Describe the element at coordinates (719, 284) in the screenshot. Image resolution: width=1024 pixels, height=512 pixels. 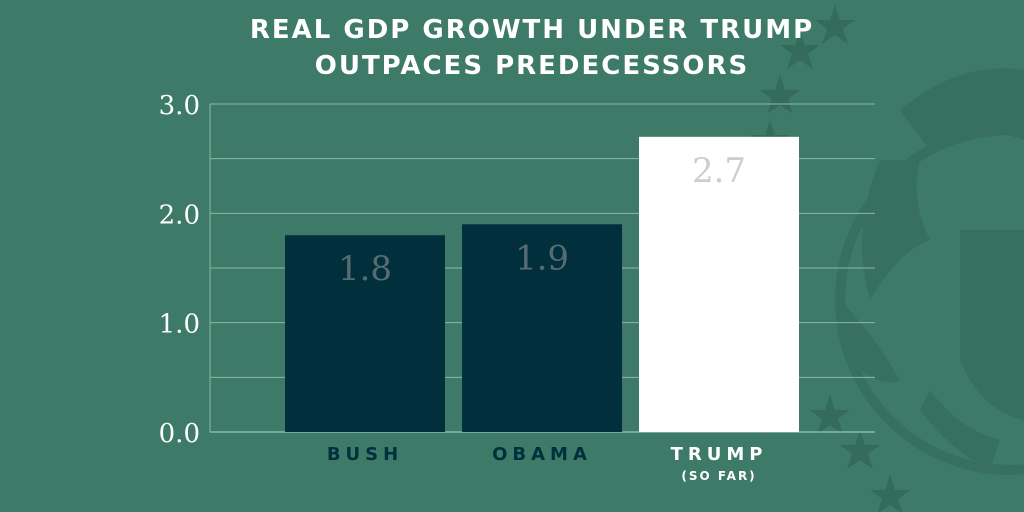
I see `bar-trump` at that location.